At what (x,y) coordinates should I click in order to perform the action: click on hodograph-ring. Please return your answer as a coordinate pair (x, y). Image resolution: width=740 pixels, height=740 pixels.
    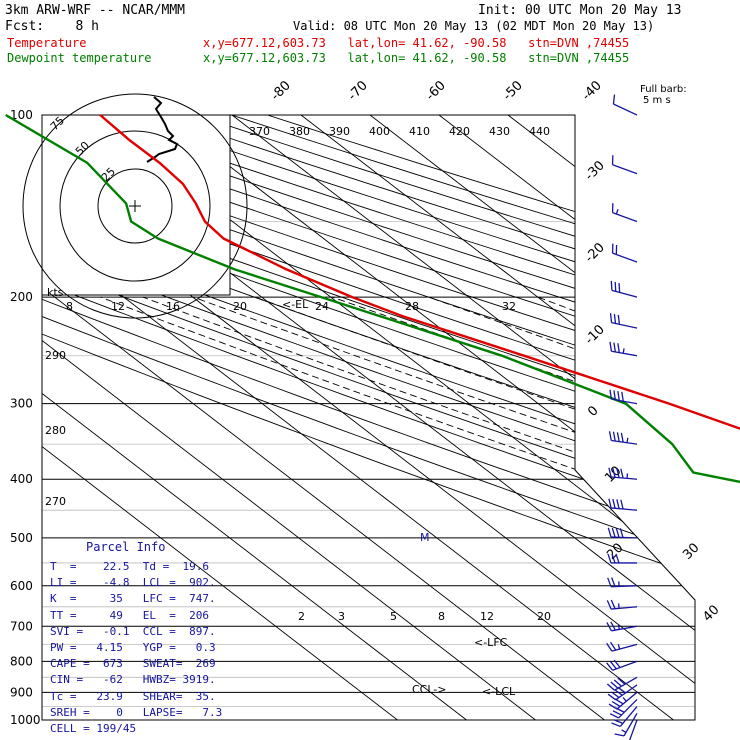
    Looking at the image, I should click on (135, 206).